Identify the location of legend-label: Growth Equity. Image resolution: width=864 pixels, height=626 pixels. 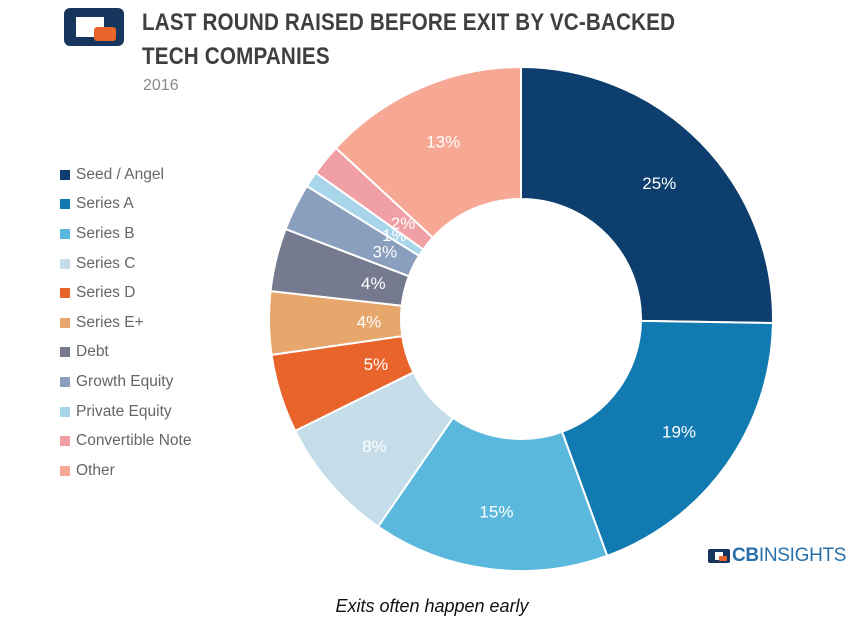
(125, 381).